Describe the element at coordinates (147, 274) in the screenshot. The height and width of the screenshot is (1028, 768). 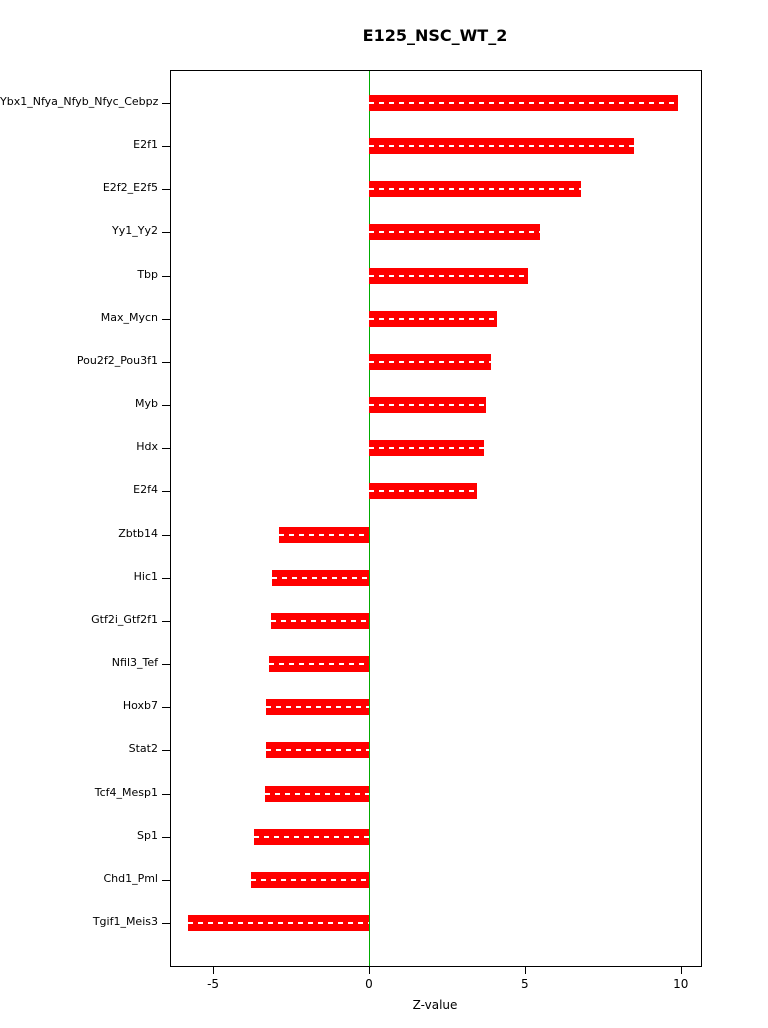
I see `category-label: Tbp` at that location.